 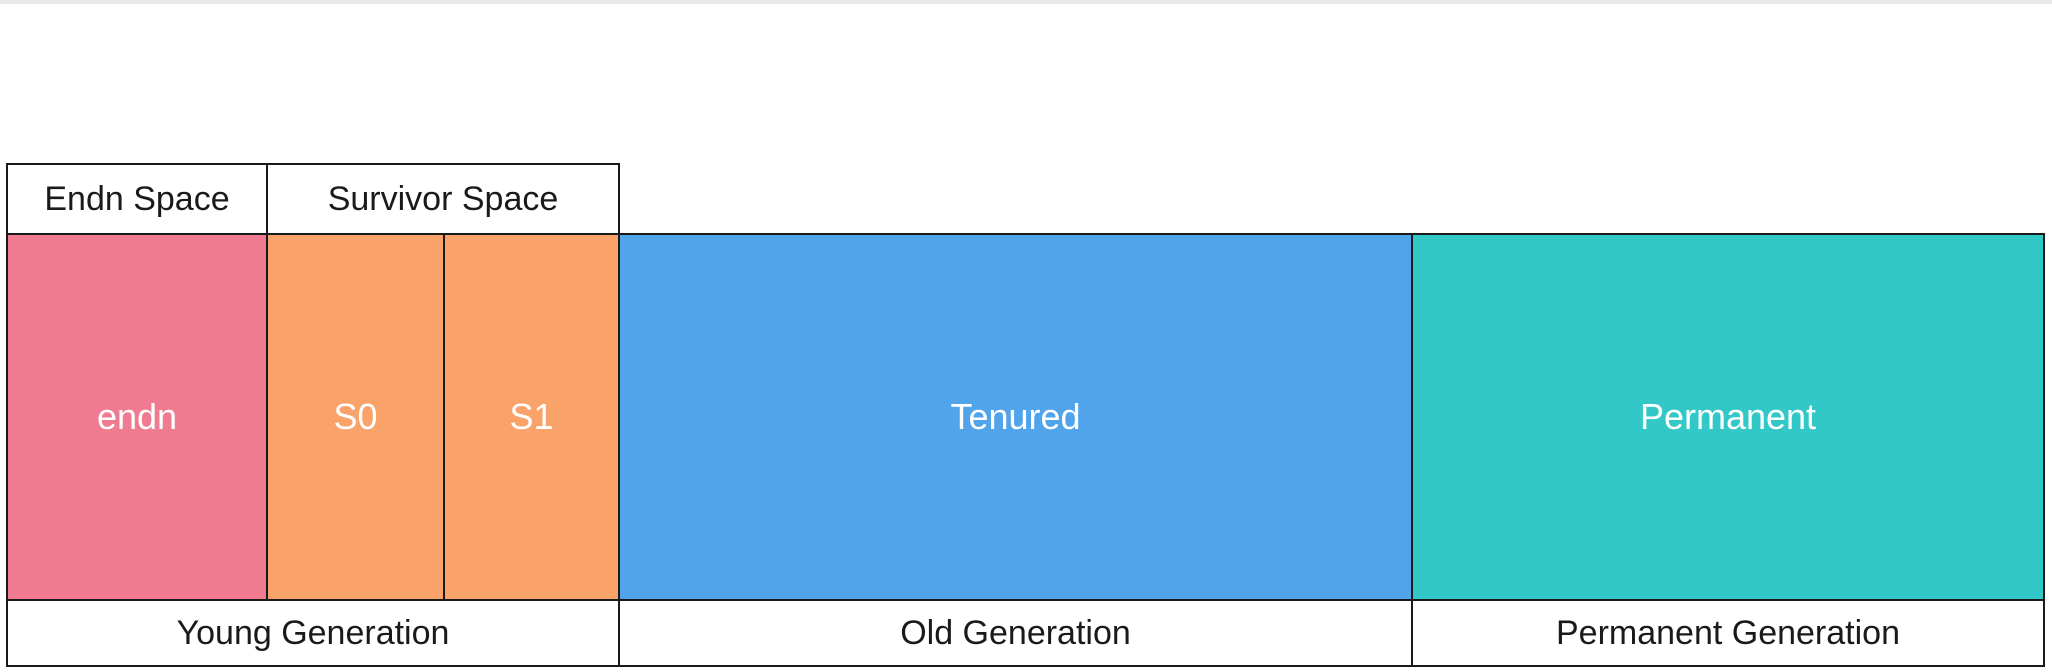 I want to click on tenured-region-label: Tenured, so click(x=1015, y=416).